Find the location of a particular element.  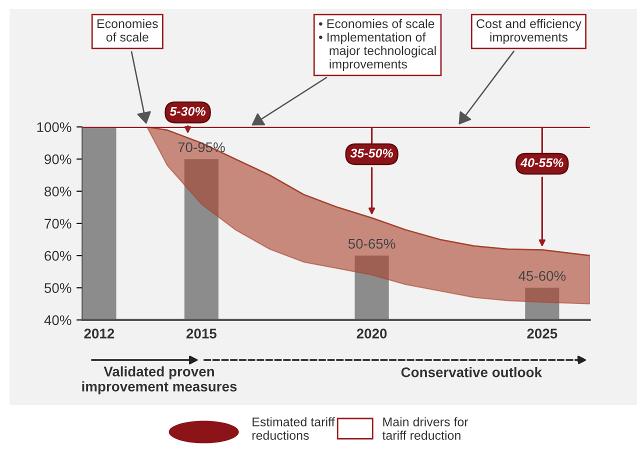

annotation: 45-60% is located at coordinates (542, 276).